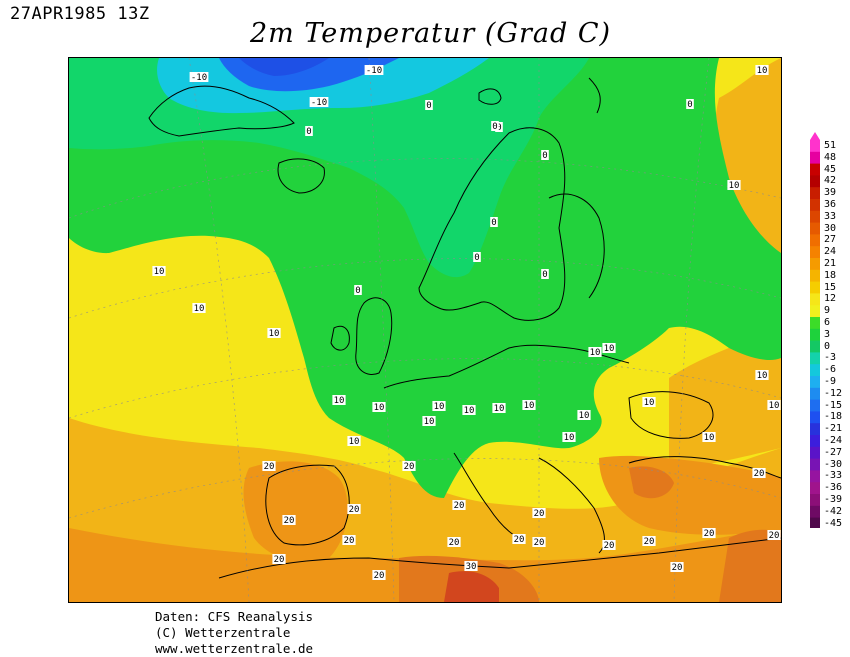 This screenshot has height=657, width=850. Describe the element at coordinates (830, 157) in the screenshot. I see `legend-label: 48` at that location.